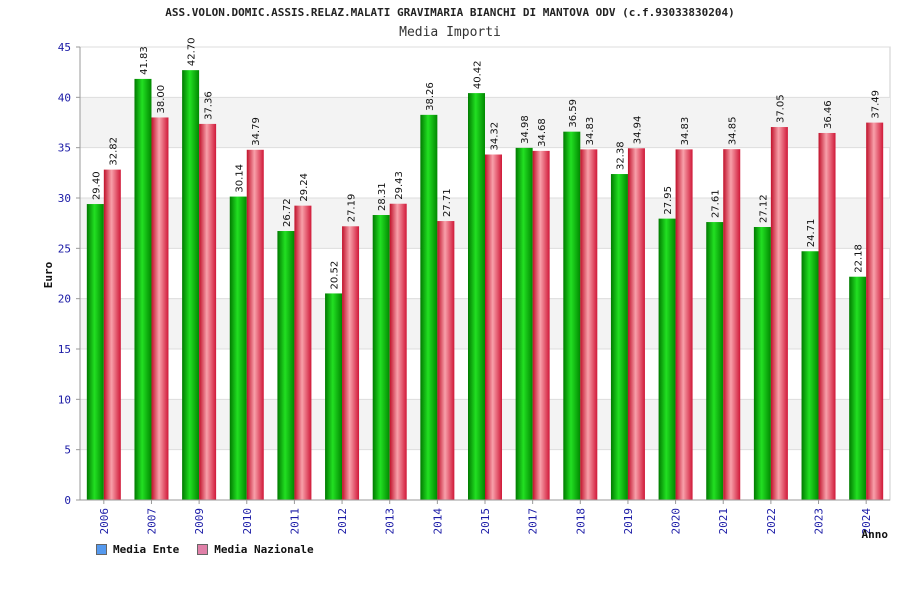  What do you see at coordinates (209, 105) in the screenshot?
I see `data-label-media-nazionale: 37.36` at bounding box center [209, 105].